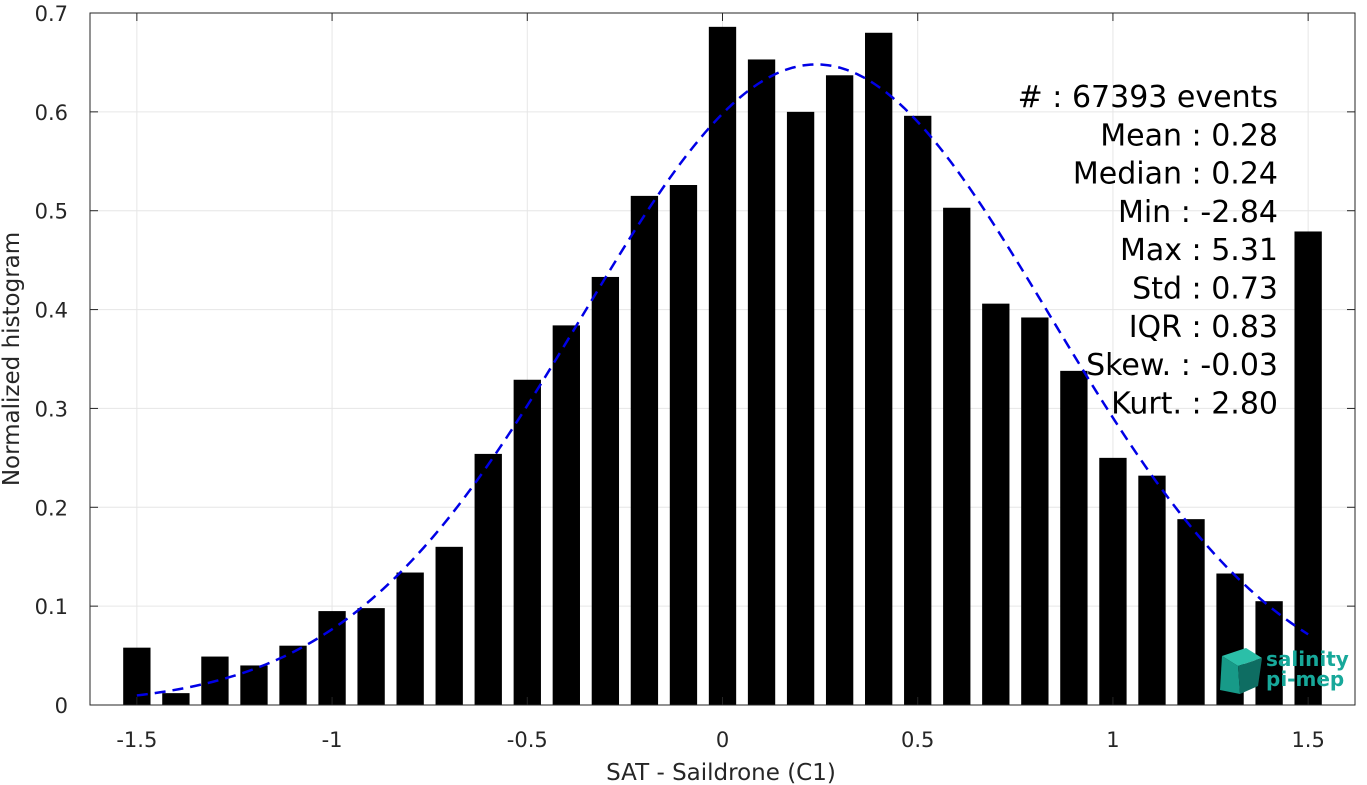 Image resolution: width=1367 pixels, height=785 pixels. Describe the element at coordinates (12, 359) in the screenshot. I see `y-axis-label: Normalized histogram` at that location.